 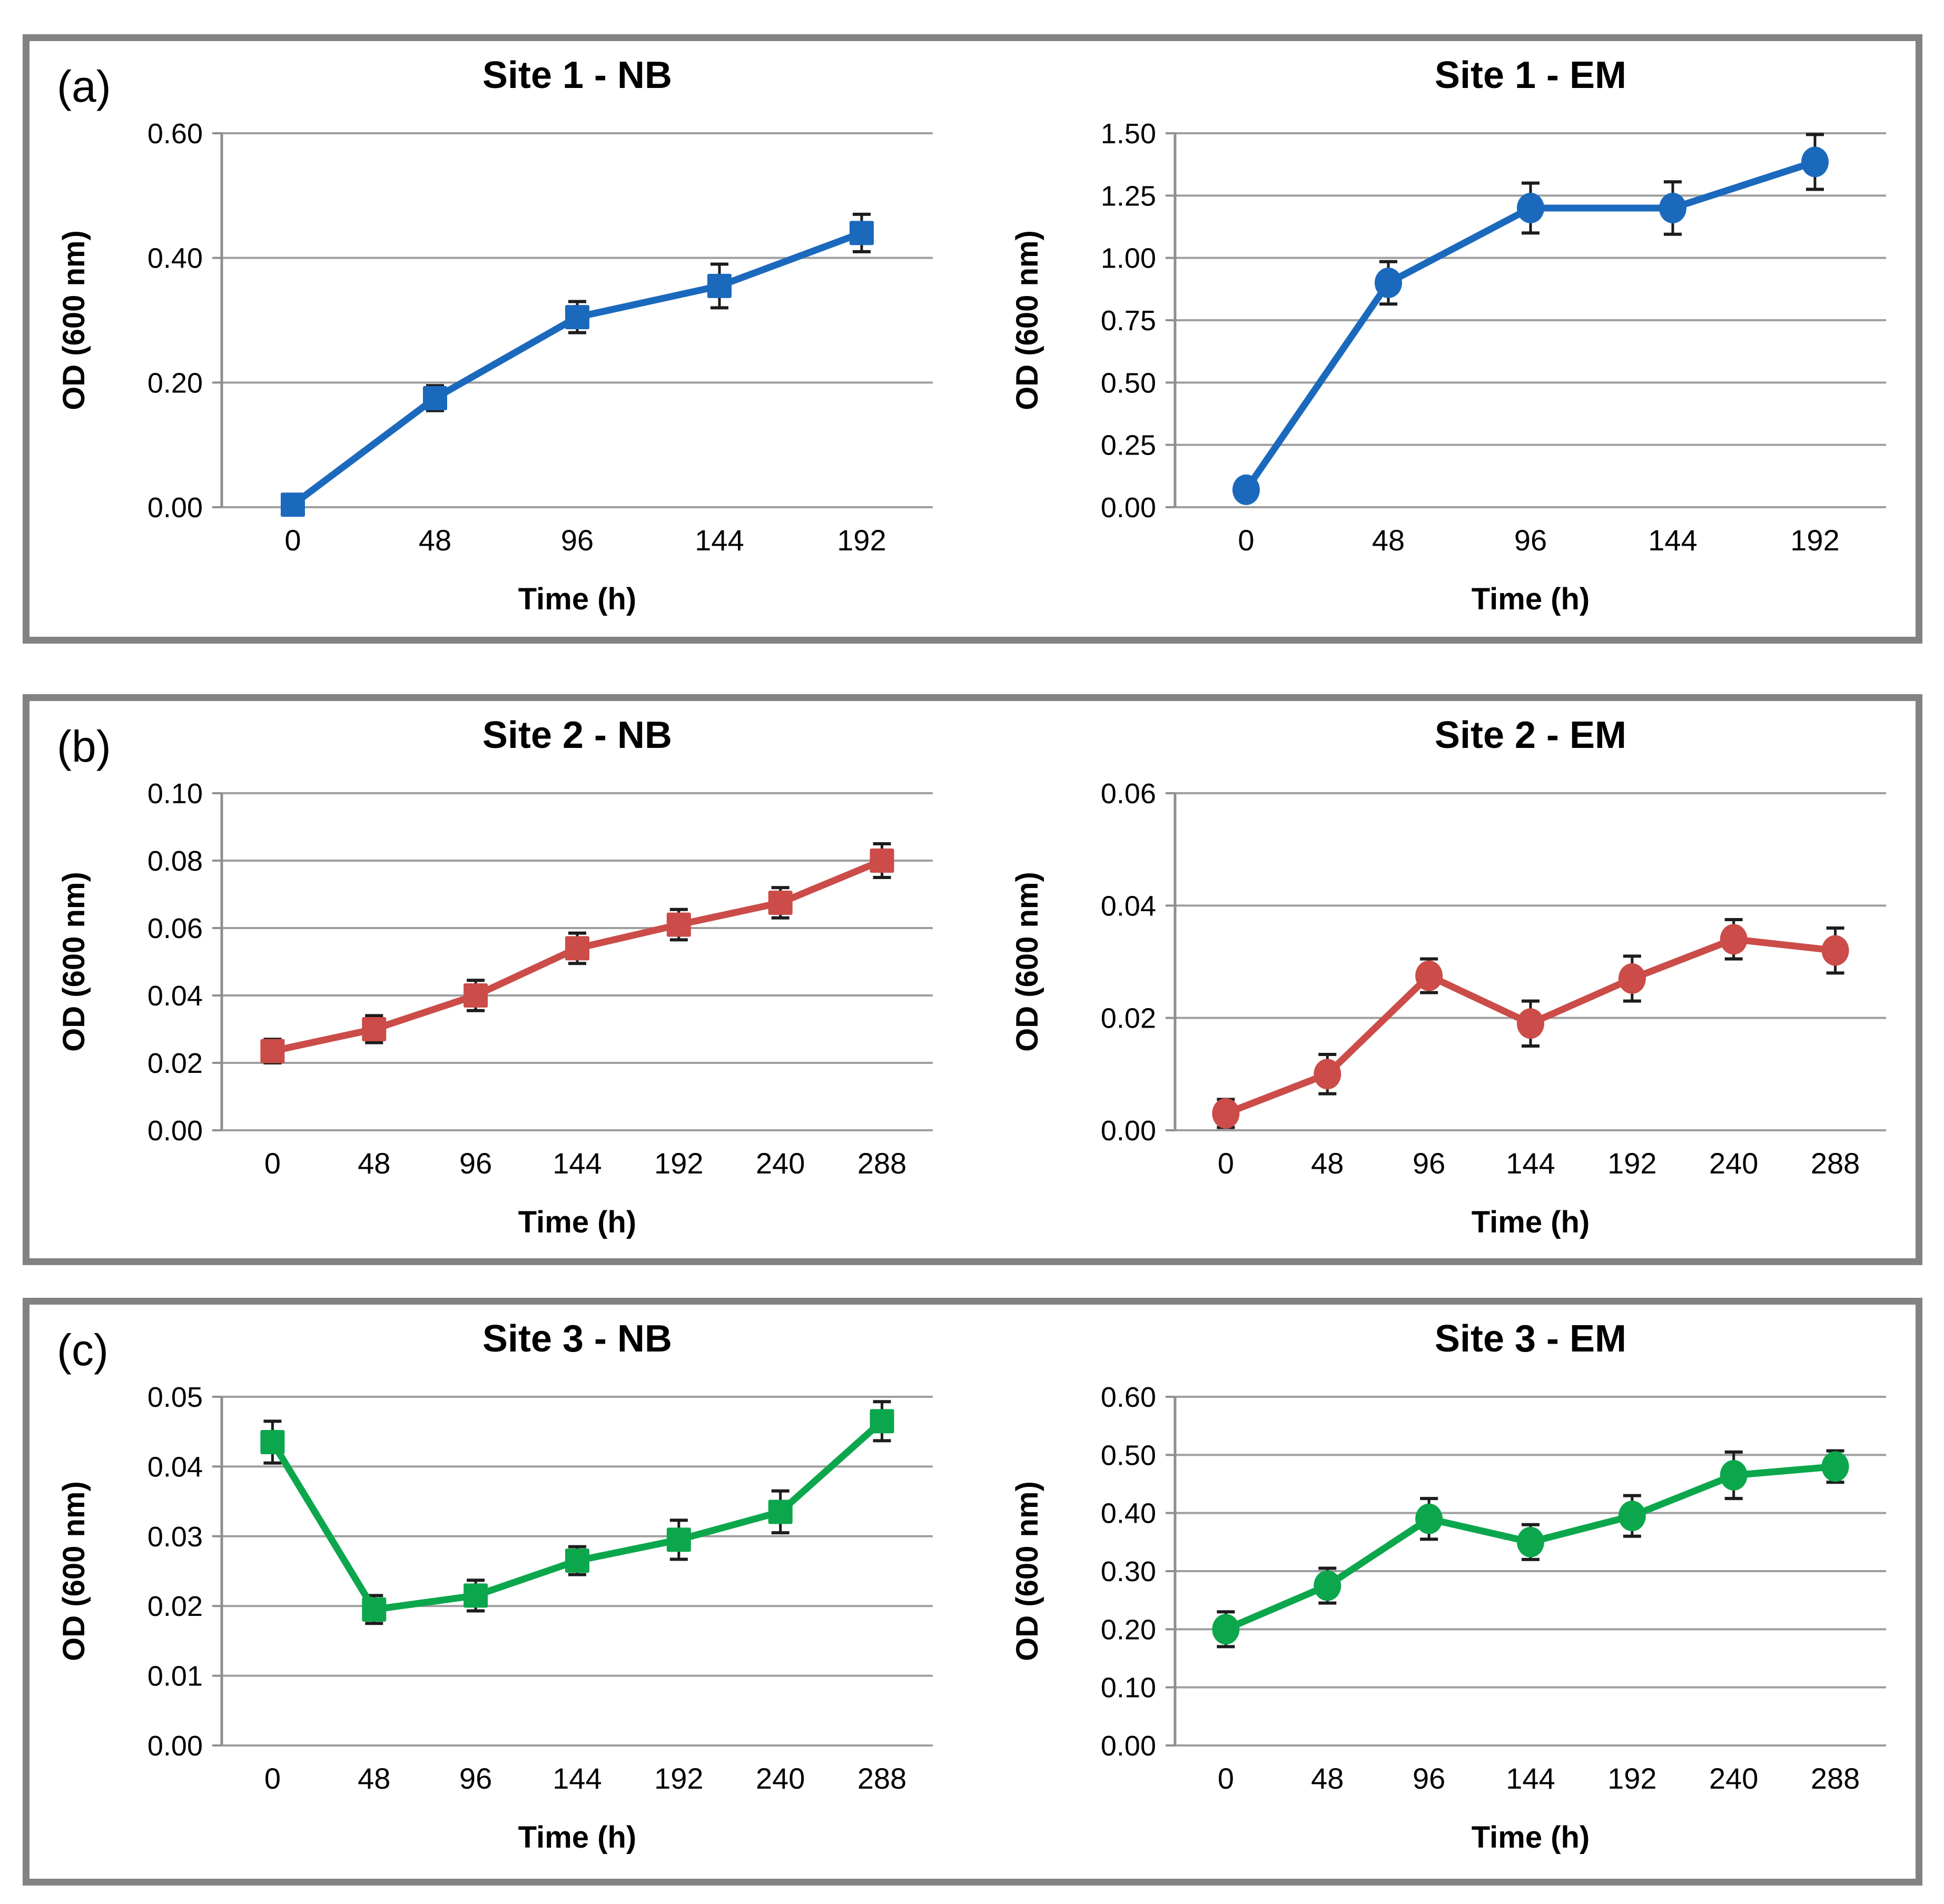 I want to click on y-tick-label: 1.25, so click(x=1128, y=196).